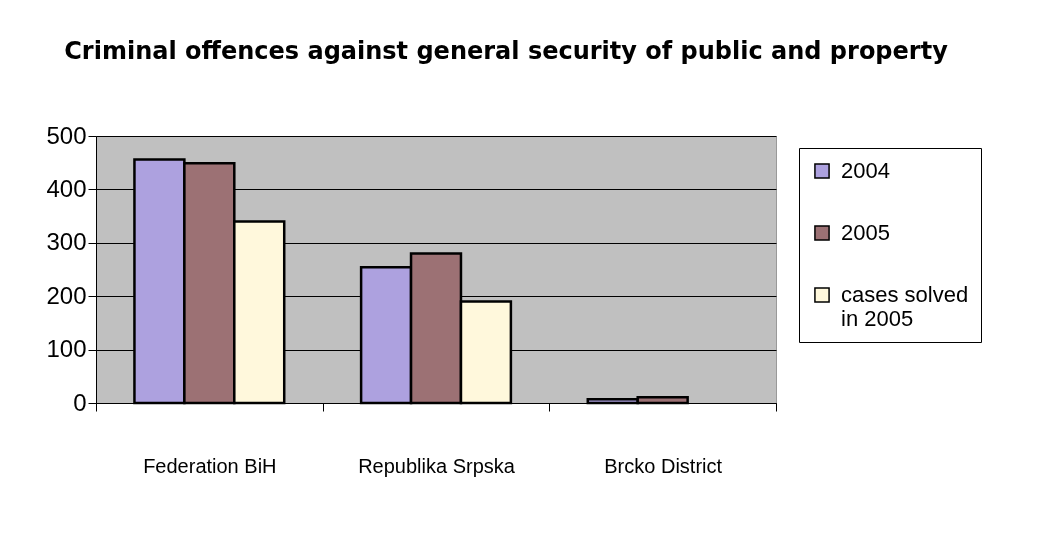 This screenshot has height=554, width=1062. Describe the element at coordinates (506, 51) in the screenshot. I see `chart-title: Criminal offences against general security of public and property` at that location.